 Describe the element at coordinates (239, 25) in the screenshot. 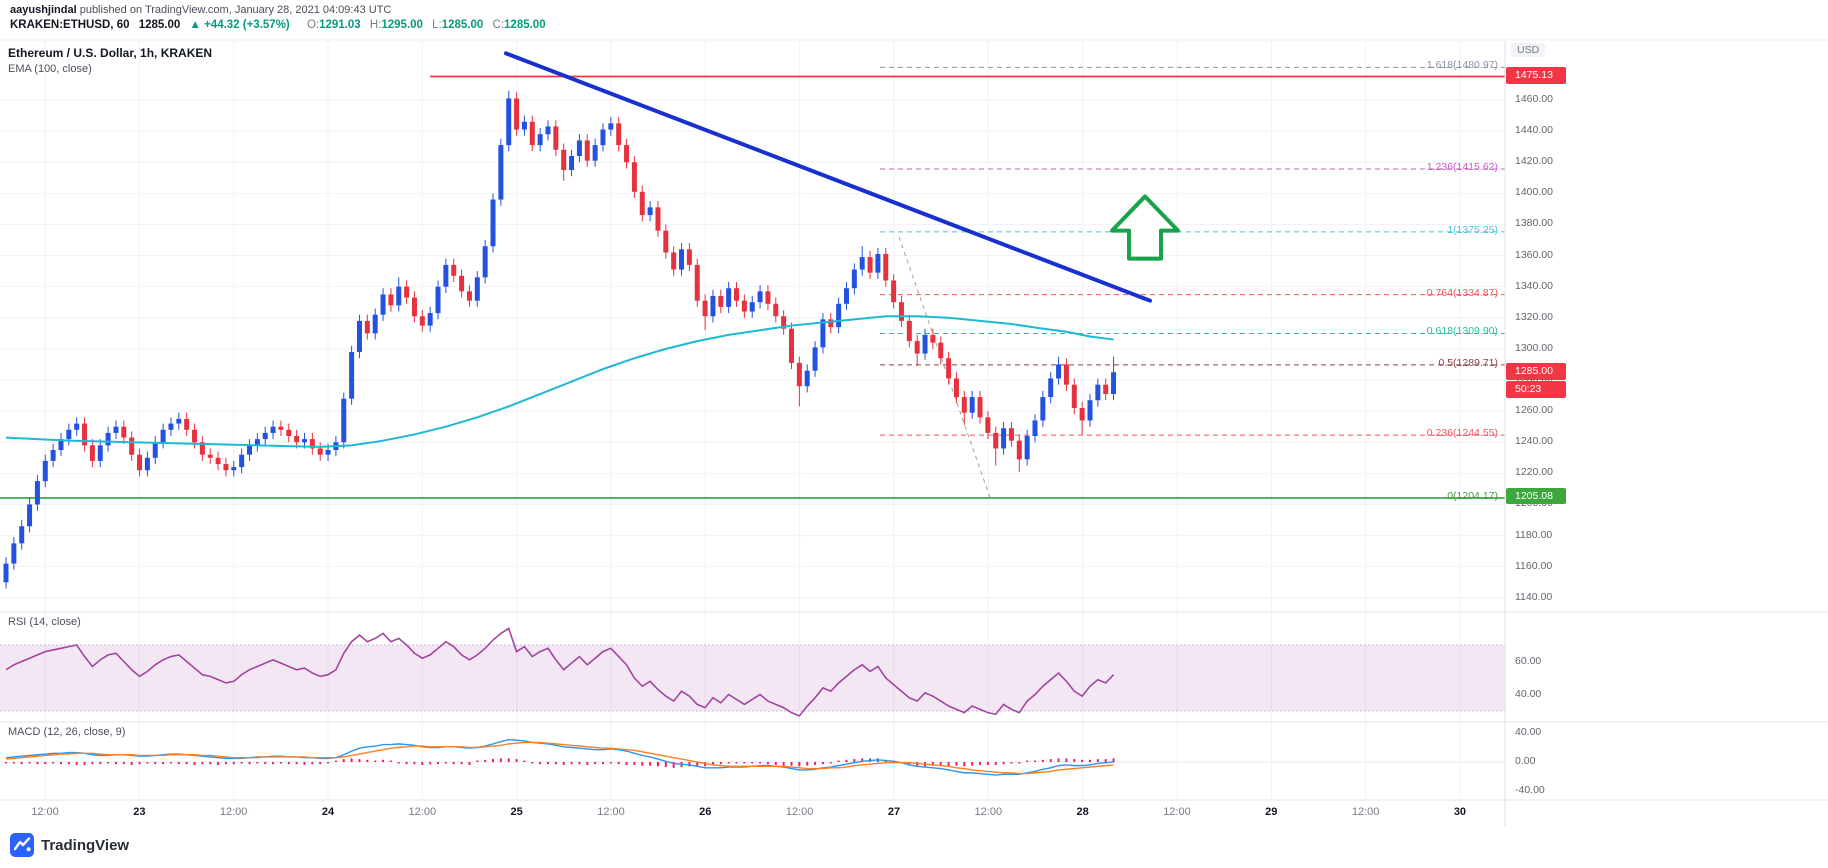

I see `price-change: ▲ +44.32 (+3.57%)` at that location.